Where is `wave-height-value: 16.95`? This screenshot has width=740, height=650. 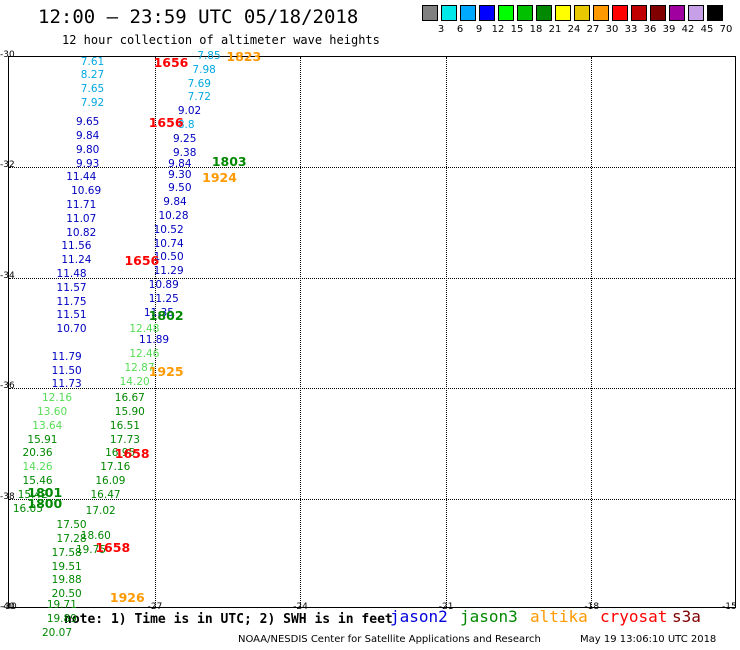
wave-height-value: 16.95 is located at coordinates (120, 453).